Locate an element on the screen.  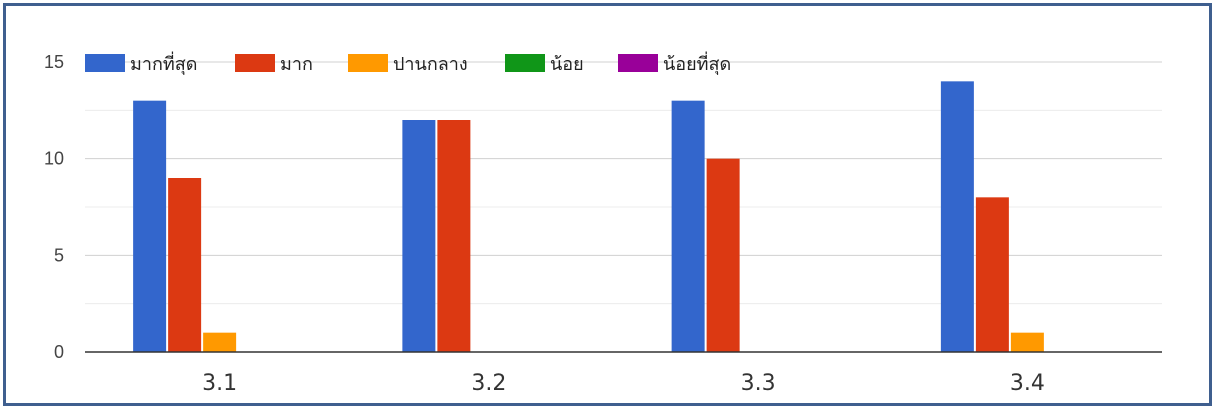
y-tick-label: 15 is located at coordinates (54, 62).